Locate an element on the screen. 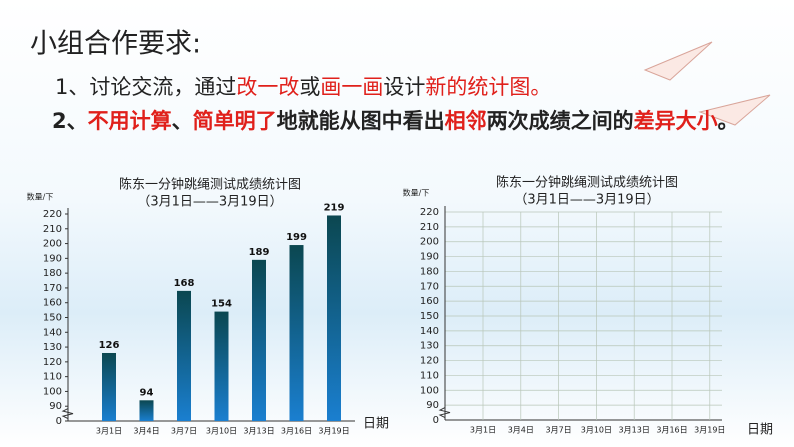 Image resolution: width=794 pixels, height=447 pixels. text-segment: 或 is located at coordinates (309, 87).